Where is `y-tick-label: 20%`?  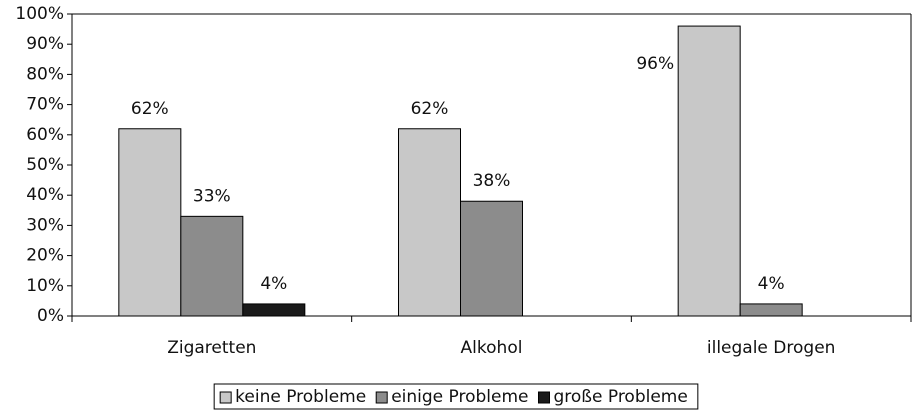 y-tick-label: 20% is located at coordinates (45, 256).